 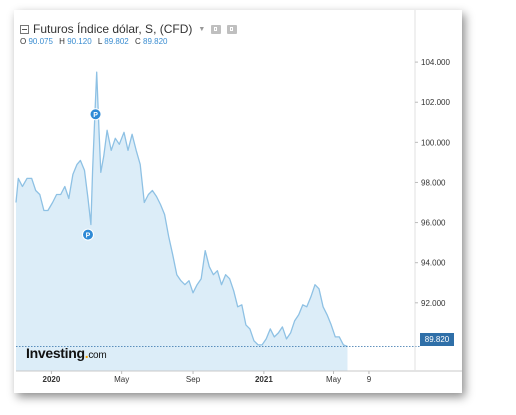 I want to click on y-tick-label: 94.000, so click(x=433, y=263).